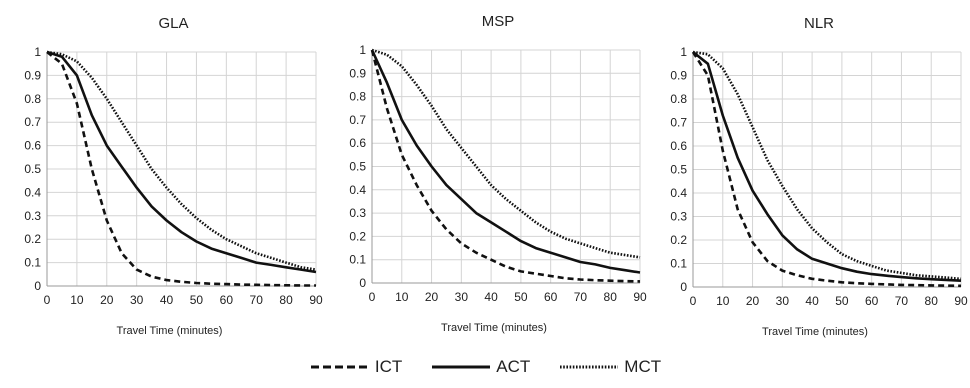 Image resolution: width=970 pixels, height=388 pixels. Describe the element at coordinates (480, 367) in the screenshot. I see `legend-item-act: ACT` at that location.